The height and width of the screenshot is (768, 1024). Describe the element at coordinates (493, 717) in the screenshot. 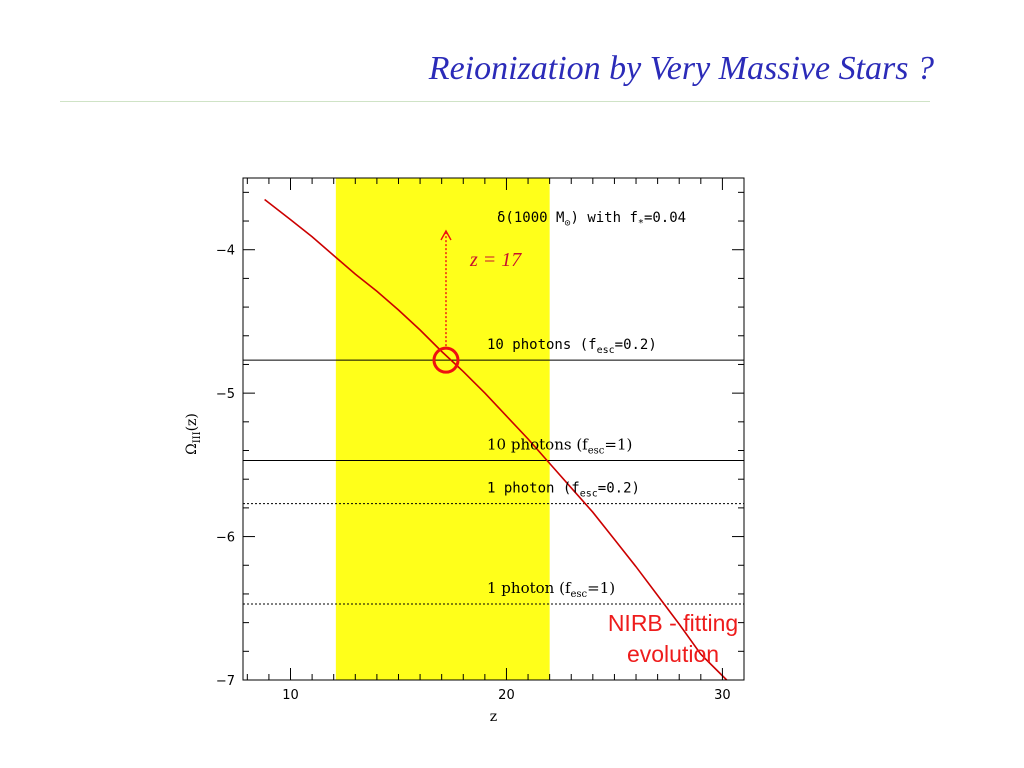

I see `x-axis-title: z` at that location.